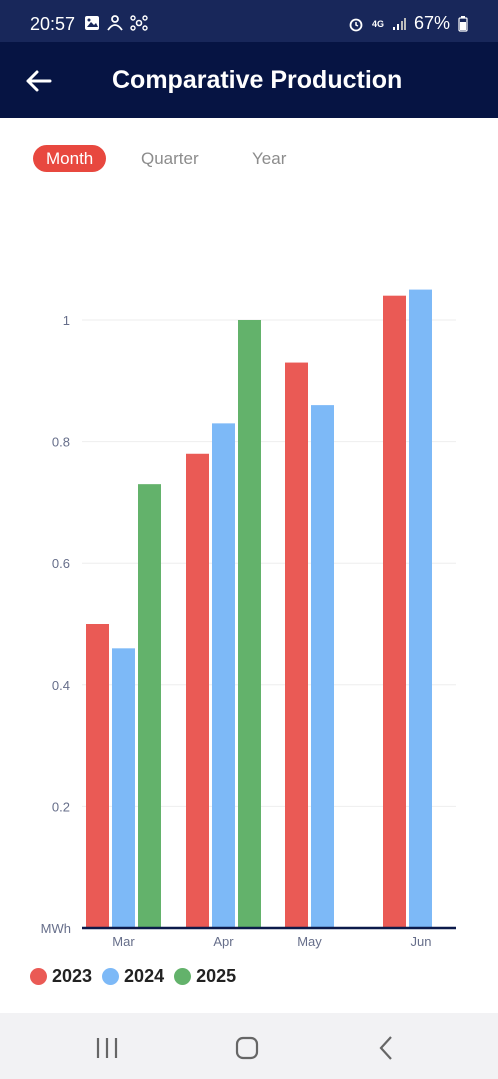 Image resolution: width=498 pixels, height=1079 pixels. I want to click on alarm-icon, so click(356, 24).